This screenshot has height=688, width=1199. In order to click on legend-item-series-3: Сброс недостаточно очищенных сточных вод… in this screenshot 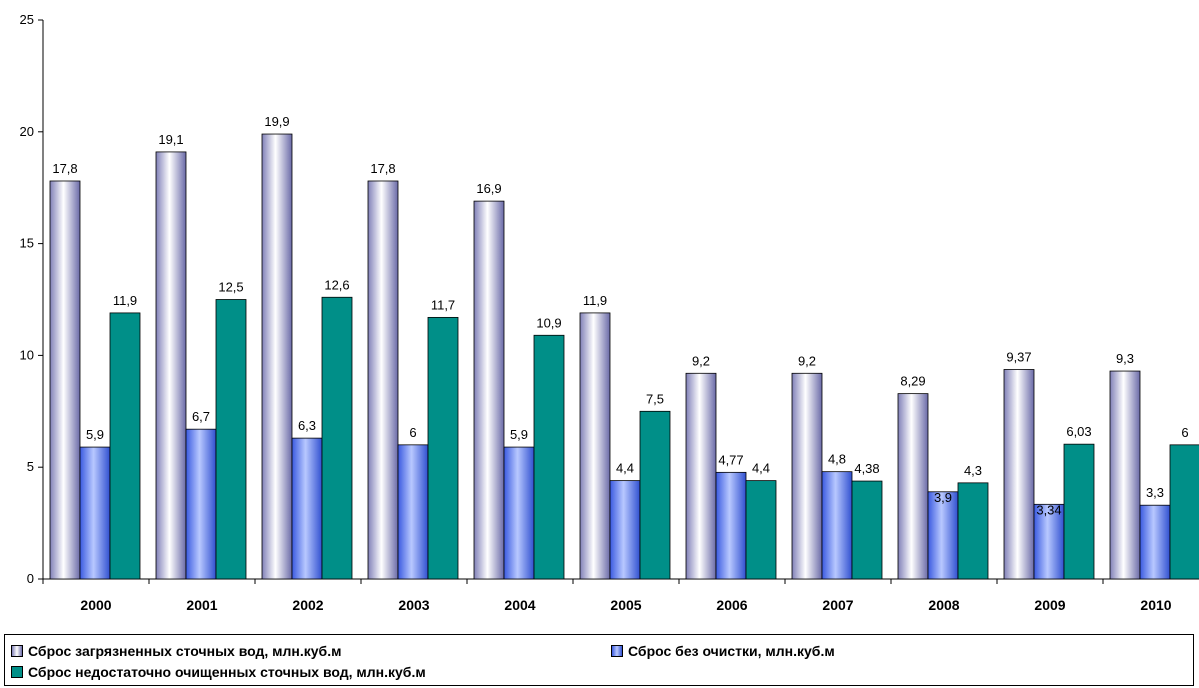, I will do `click(218, 672)`.